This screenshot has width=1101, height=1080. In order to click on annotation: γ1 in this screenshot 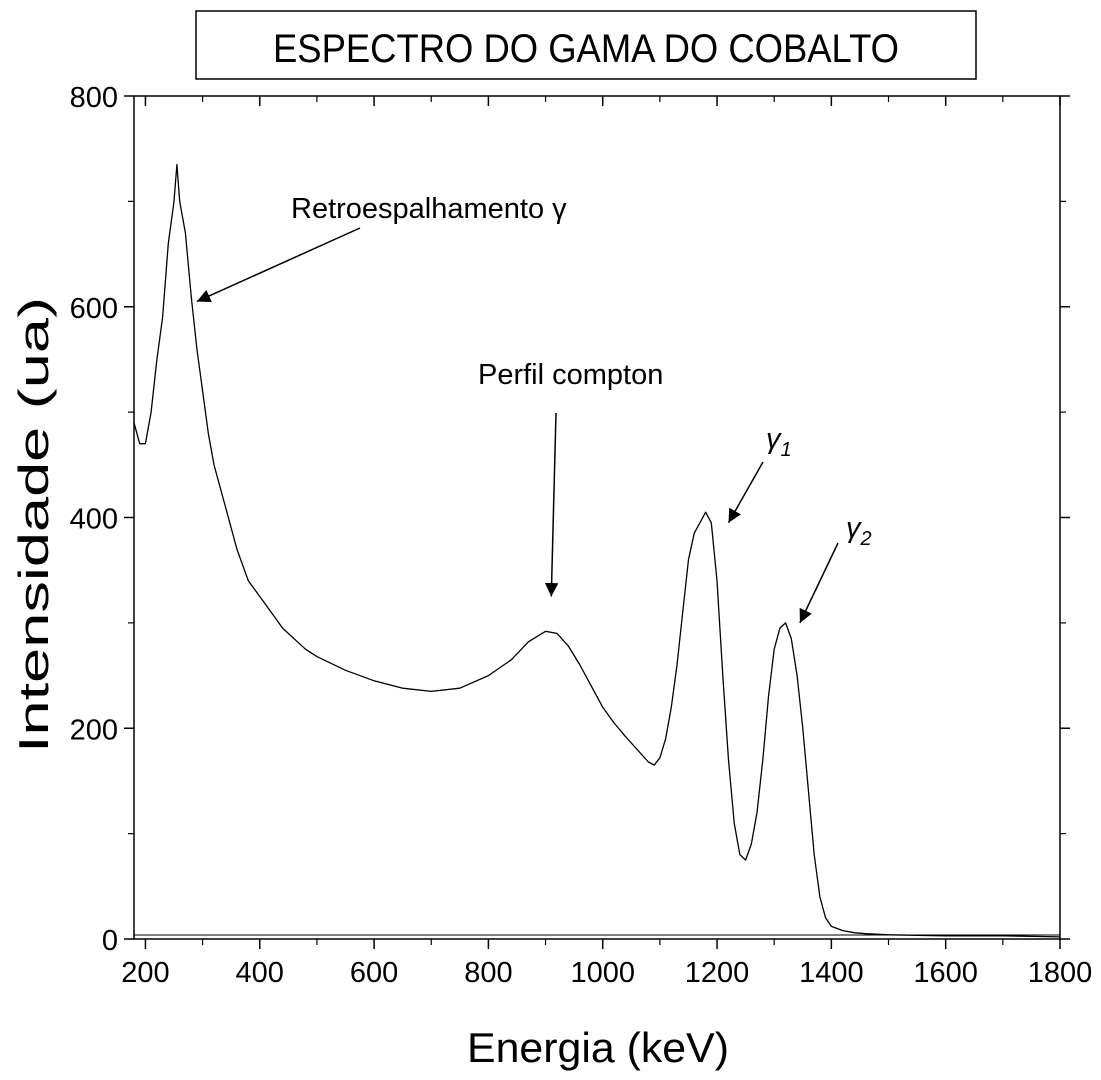, I will do `click(759, 473)`.